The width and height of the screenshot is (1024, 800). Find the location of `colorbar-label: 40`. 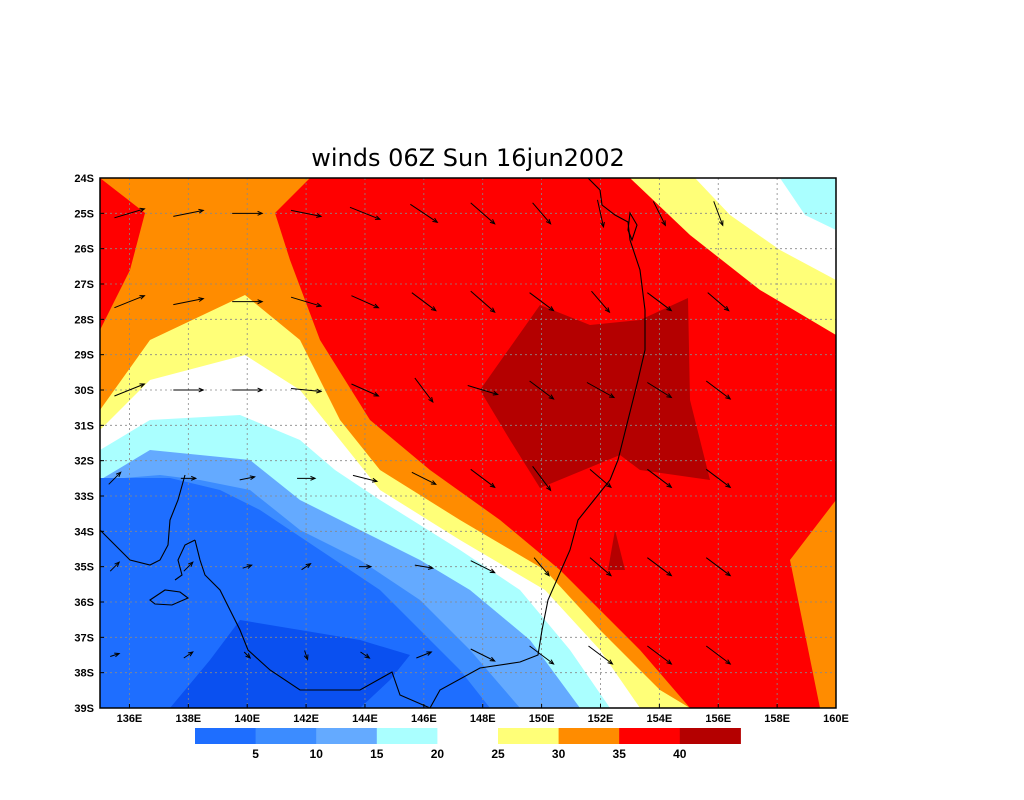

colorbar-label: 40 is located at coordinates (680, 754).